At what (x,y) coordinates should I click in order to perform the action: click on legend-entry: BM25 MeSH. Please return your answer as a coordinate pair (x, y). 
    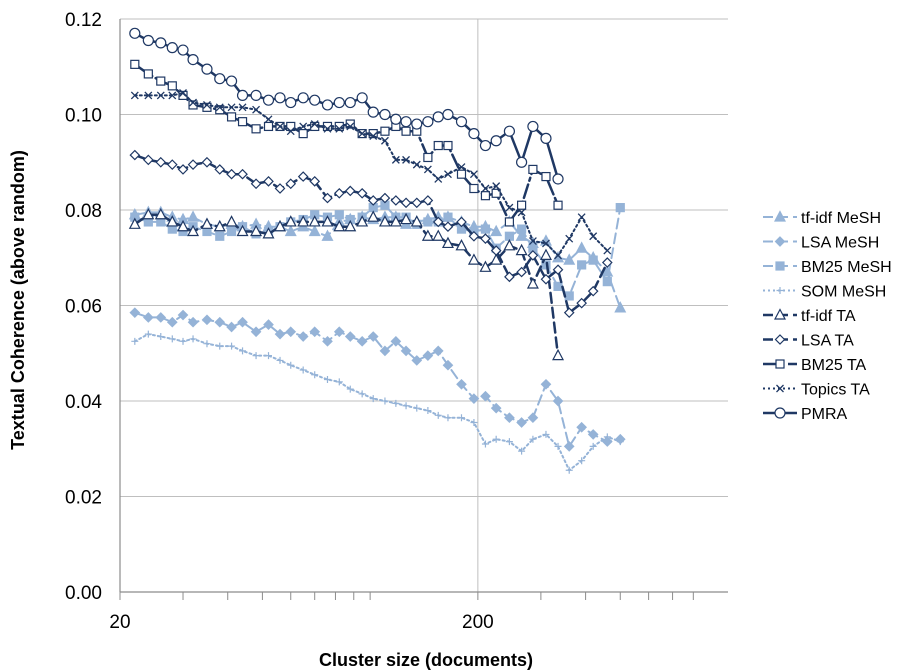
    Looking at the image, I should click on (827, 267).